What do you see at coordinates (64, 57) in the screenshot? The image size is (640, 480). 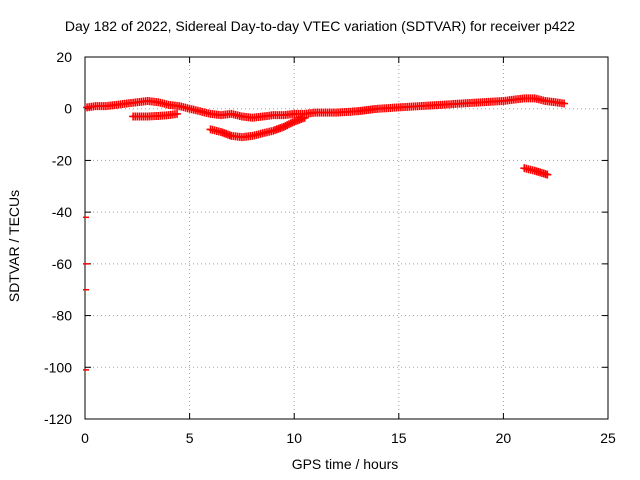 I see `y-tick-label: 20` at bounding box center [64, 57].